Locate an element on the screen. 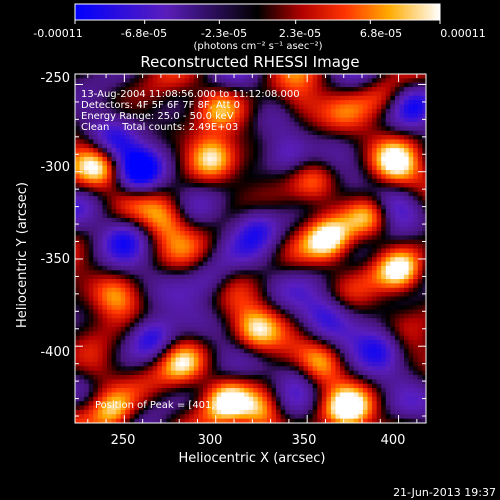  colorbar-tick-label: -0.00011 is located at coordinates (57, 33).